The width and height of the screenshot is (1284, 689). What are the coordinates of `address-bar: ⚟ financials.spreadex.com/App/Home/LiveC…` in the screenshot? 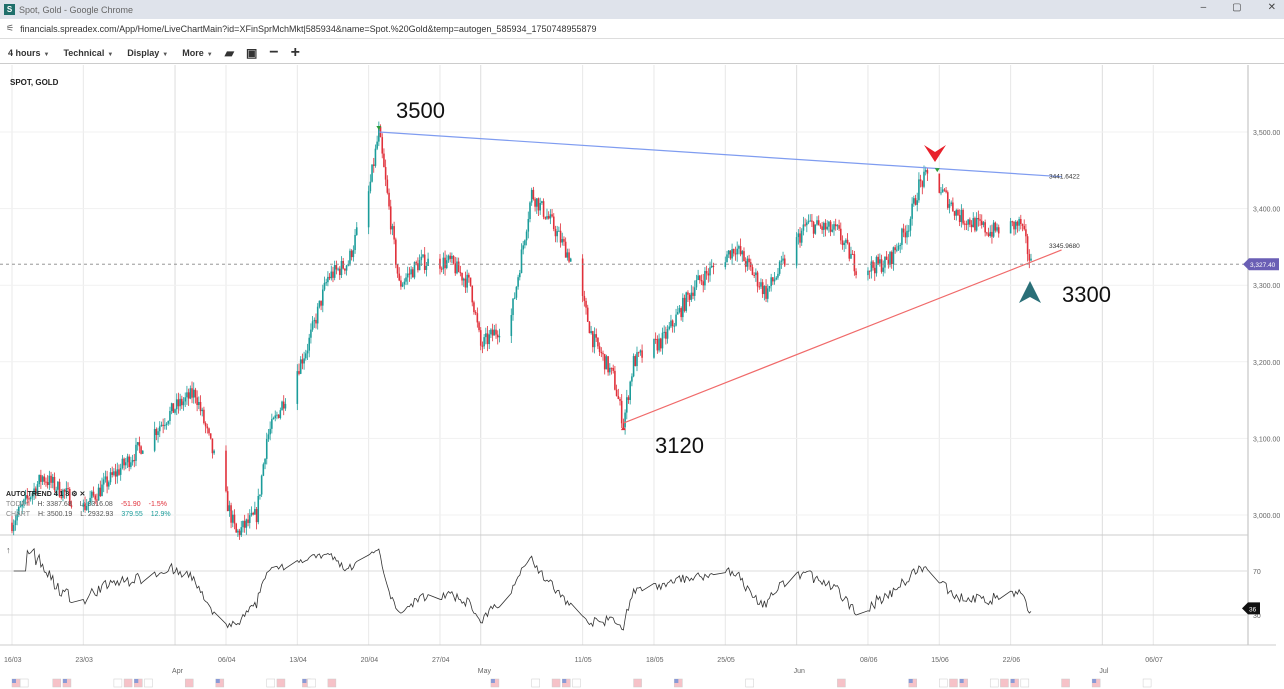 It's located at (642, 29).